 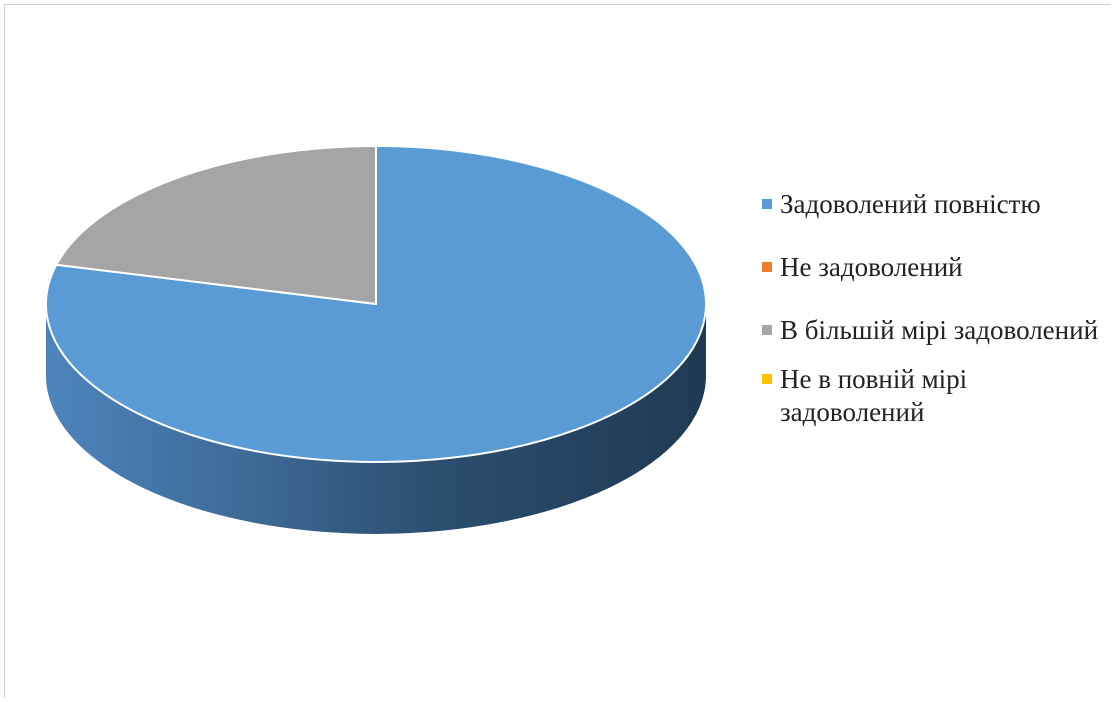 I want to click on legend-item-ne-v-povnii-miri: Не в повній мірі задоволений, so click(x=932, y=396).